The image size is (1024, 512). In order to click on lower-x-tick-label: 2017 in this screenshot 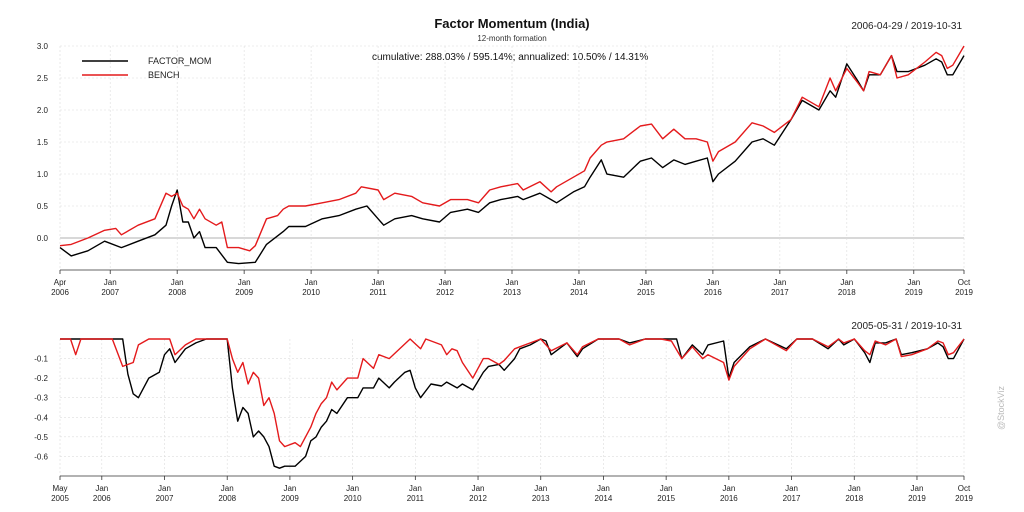, I will do `click(792, 498)`.